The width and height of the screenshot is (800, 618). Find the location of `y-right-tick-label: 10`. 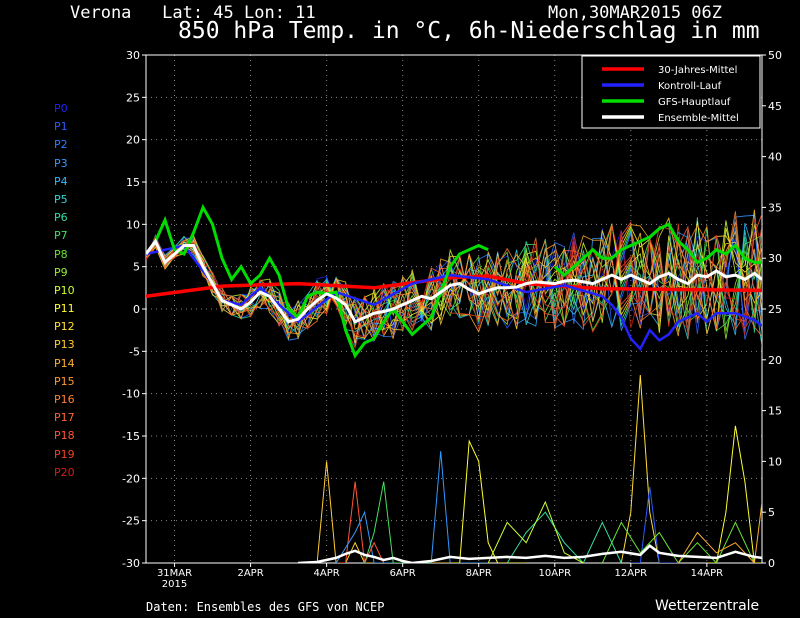

y-right-tick-label: 10 is located at coordinates (775, 461).